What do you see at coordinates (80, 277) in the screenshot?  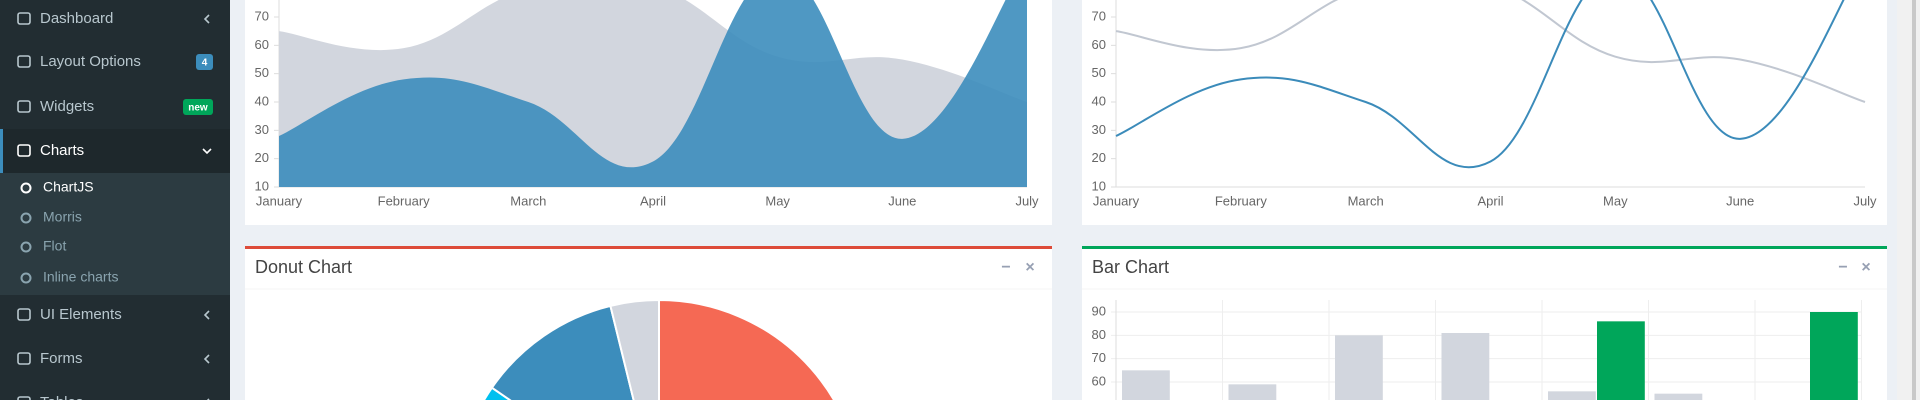 I see `submenu-item: Inline charts` at bounding box center [80, 277].